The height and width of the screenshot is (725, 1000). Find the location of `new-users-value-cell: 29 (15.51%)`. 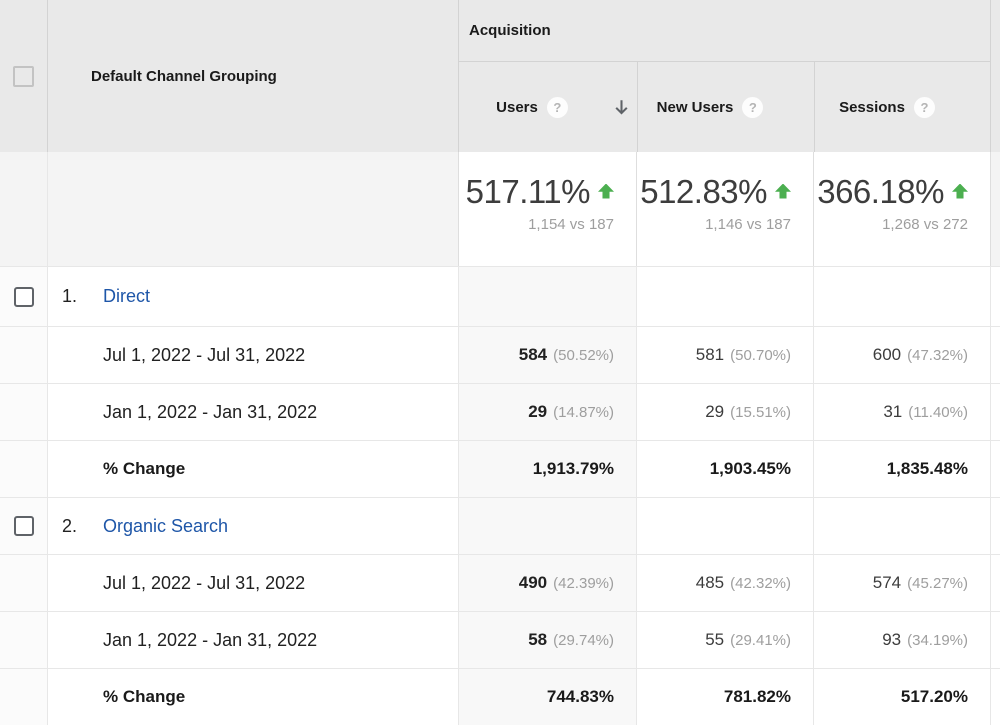

new-users-value-cell: 29 (15.51%) is located at coordinates (724, 412).